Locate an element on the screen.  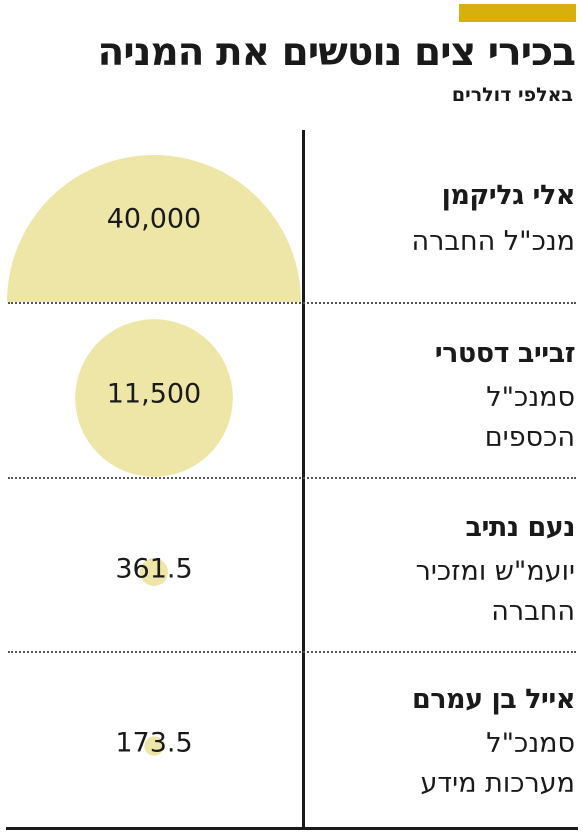
value-label-1: 40,000 is located at coordinates (154, 219).